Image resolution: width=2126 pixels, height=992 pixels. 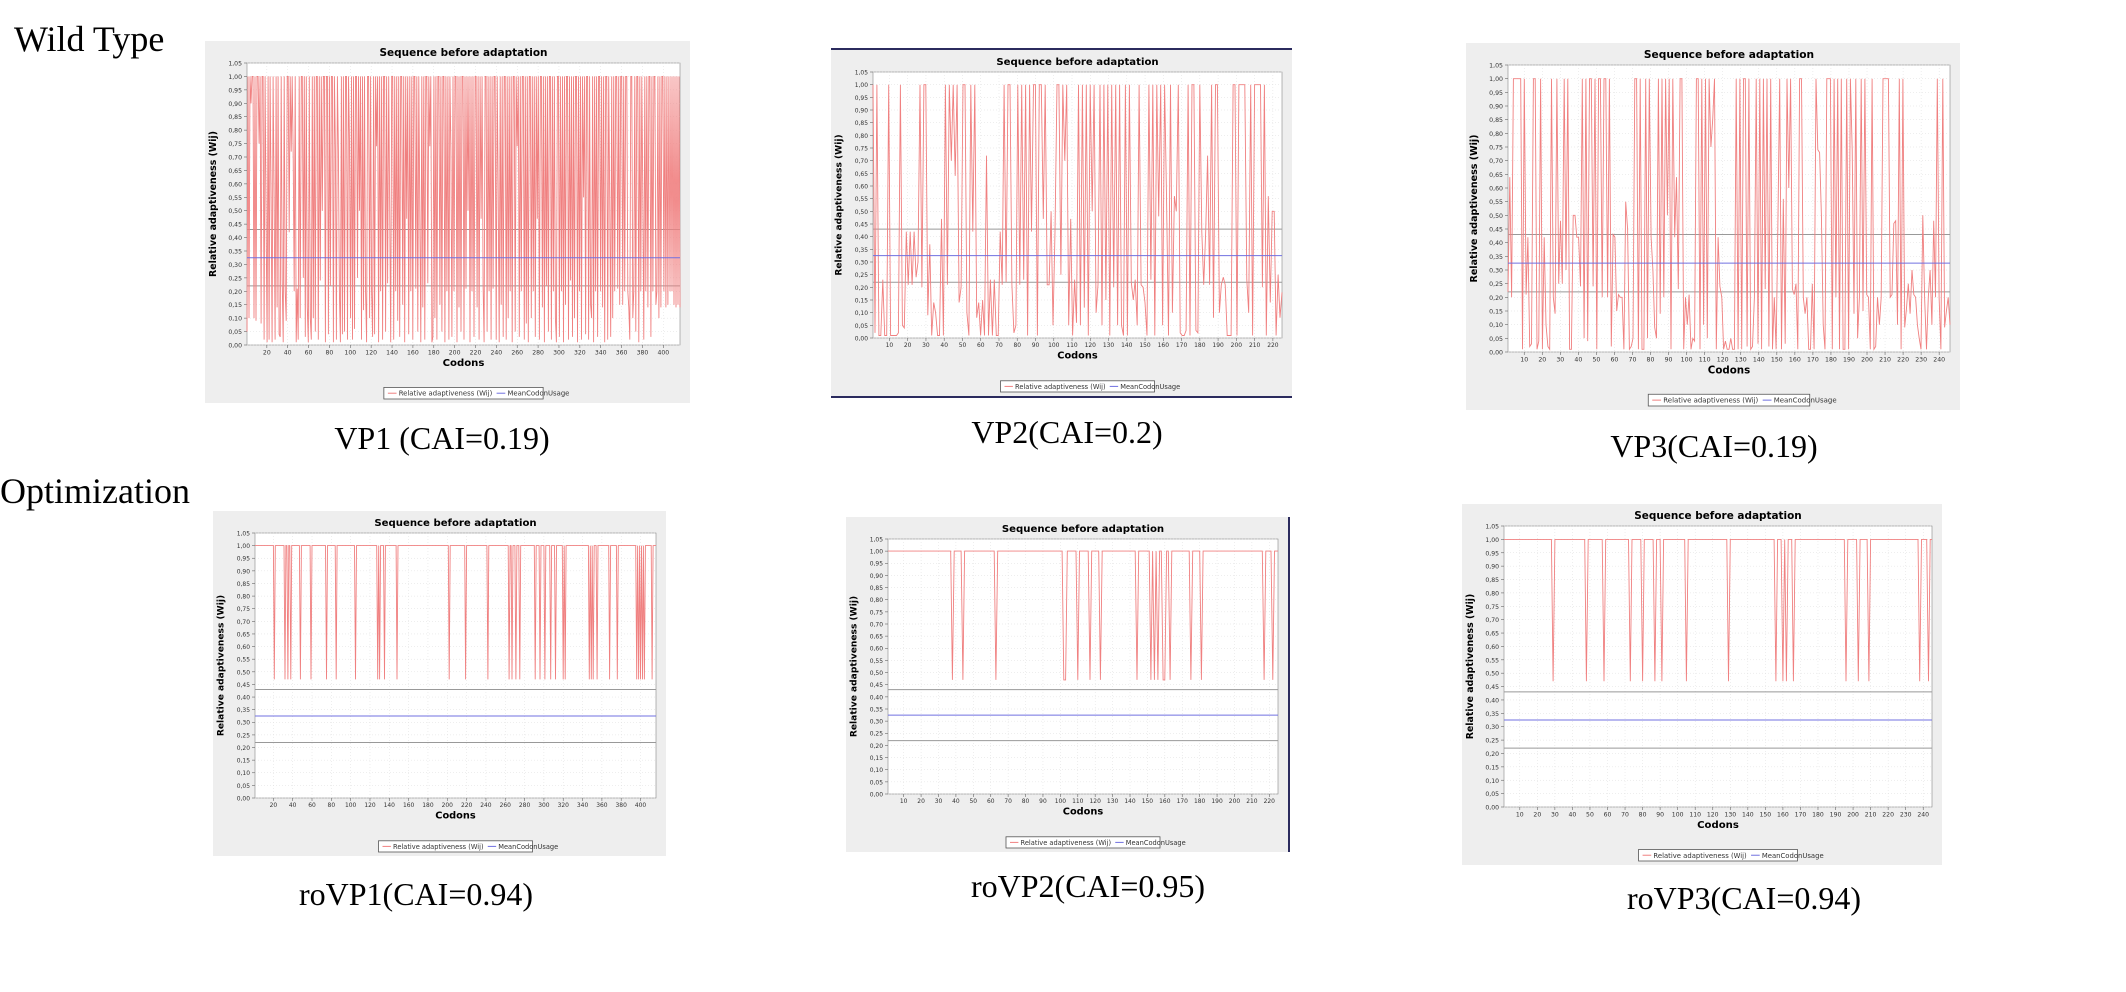 I want to click on legend-label: Relative adaptiveness (Wij), so click(x=438, y=847).